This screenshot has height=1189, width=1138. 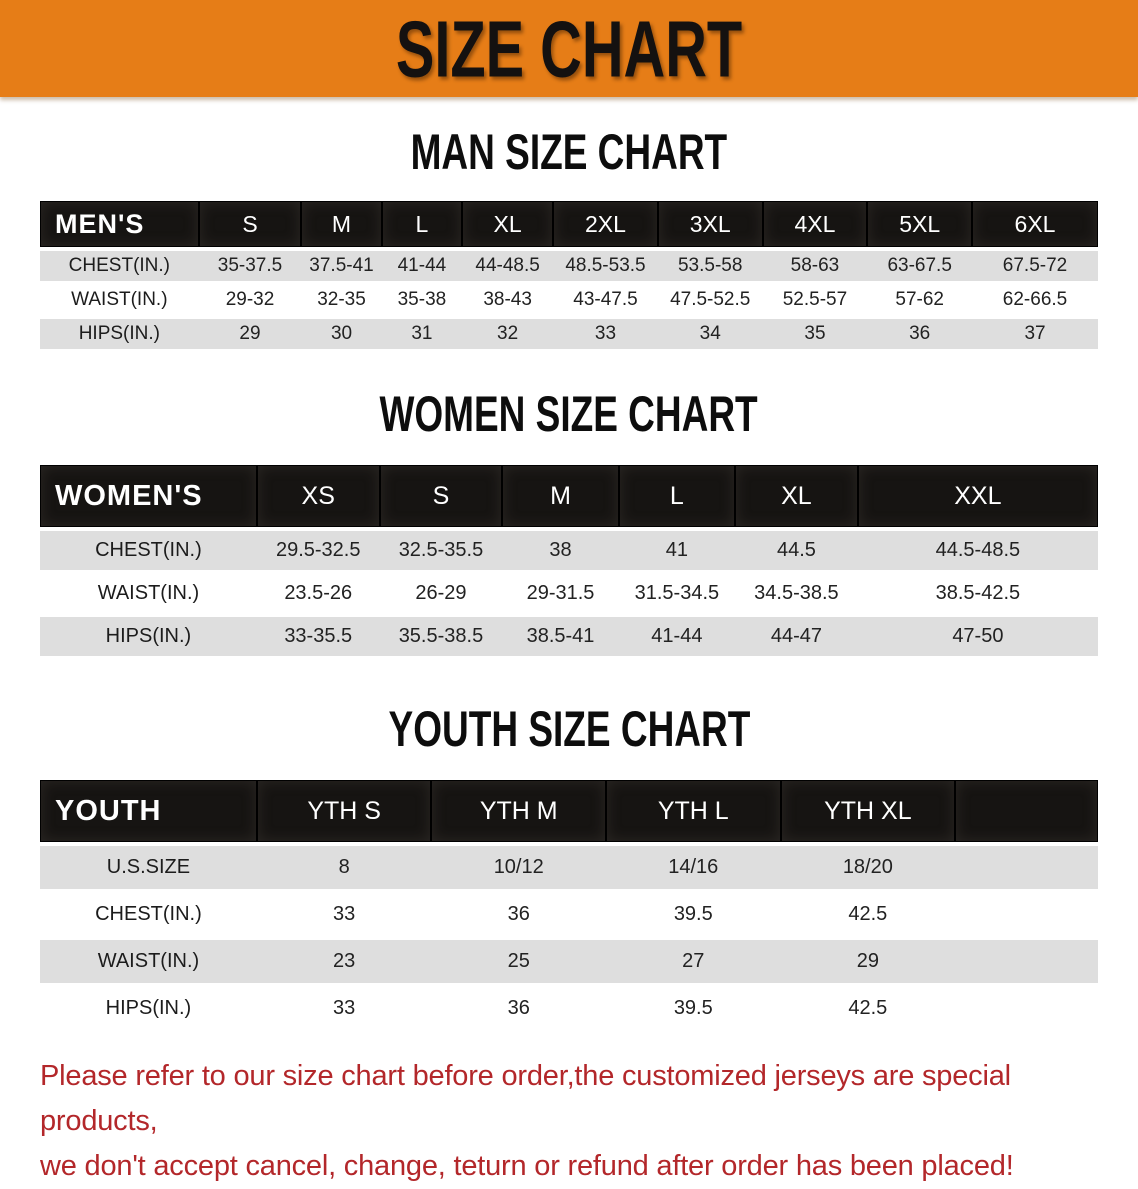 I want to click on cell-value: 43-47.5, so click(x=605, y=300).